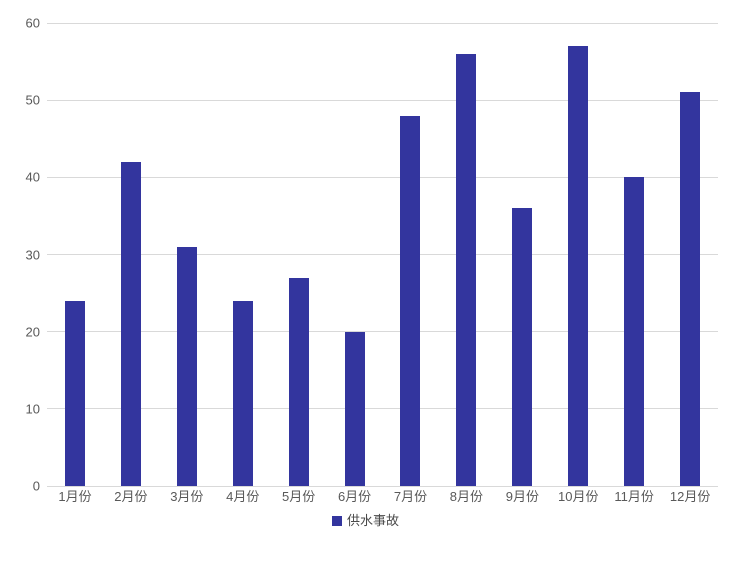 Image resolution: width=731 pixels, height=565 pixels. What do you see at coordinates (466, 496) in the screenshot?
I see `x-tick-label: 8月份` at bounding box center [466, 496].